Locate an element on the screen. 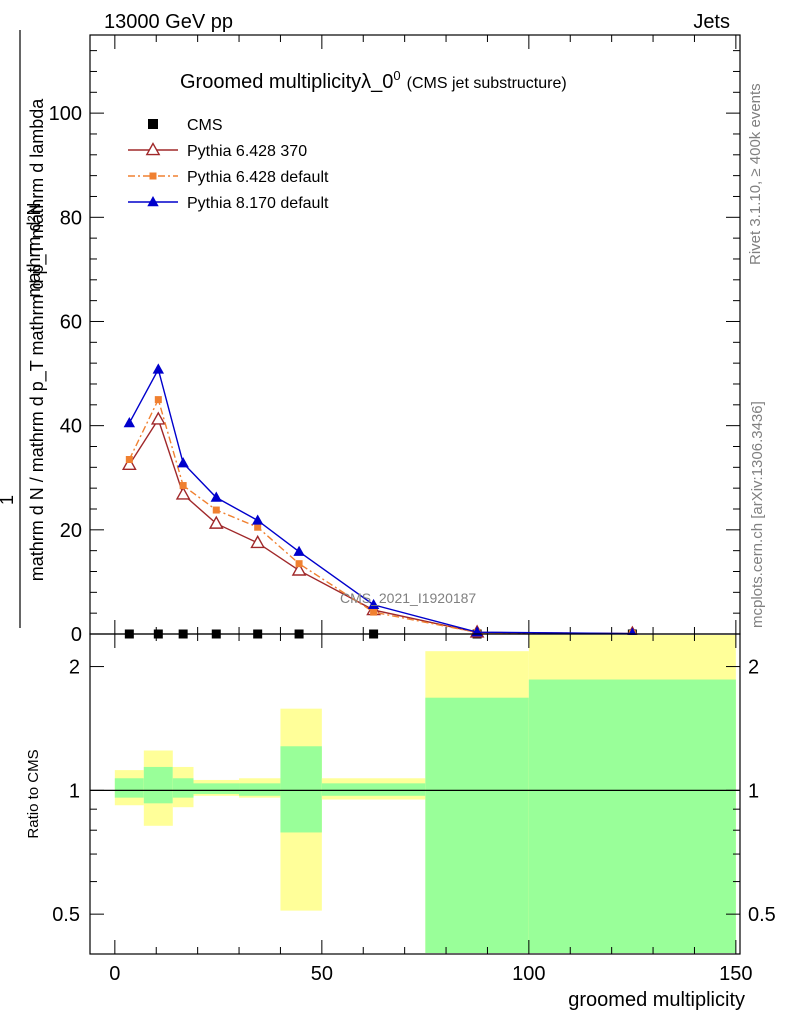 This screenshot has height=1024, width=786. ratio-y-tick-label-right: 2 is located at coordinates (753, 668).